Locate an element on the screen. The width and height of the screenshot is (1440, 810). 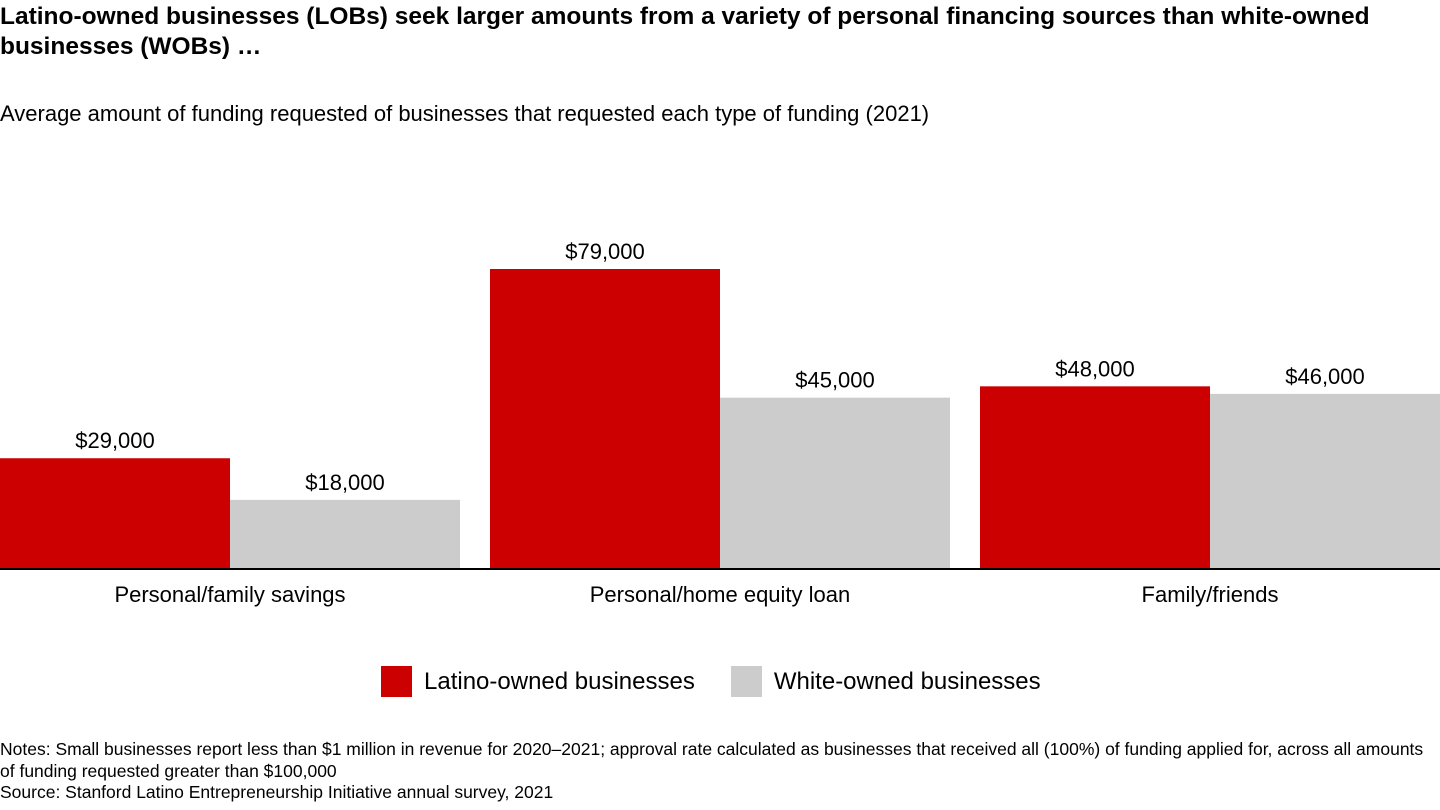
data-label: $18,000 is located at coordinates (345, 482).